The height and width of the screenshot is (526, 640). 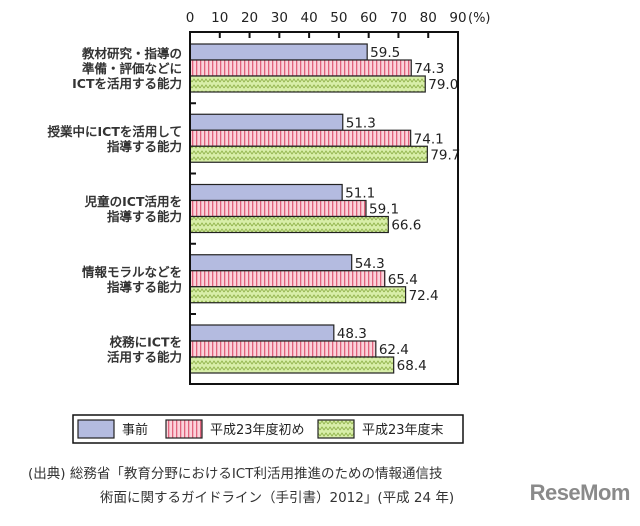 I want to click on data-label: 62.4, so click(x=394, y=350).